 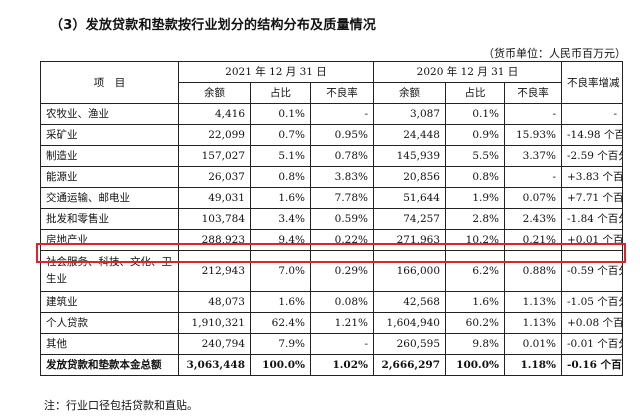 I want to click on npl-2020: 0.01%, so click(x=533, y=344).